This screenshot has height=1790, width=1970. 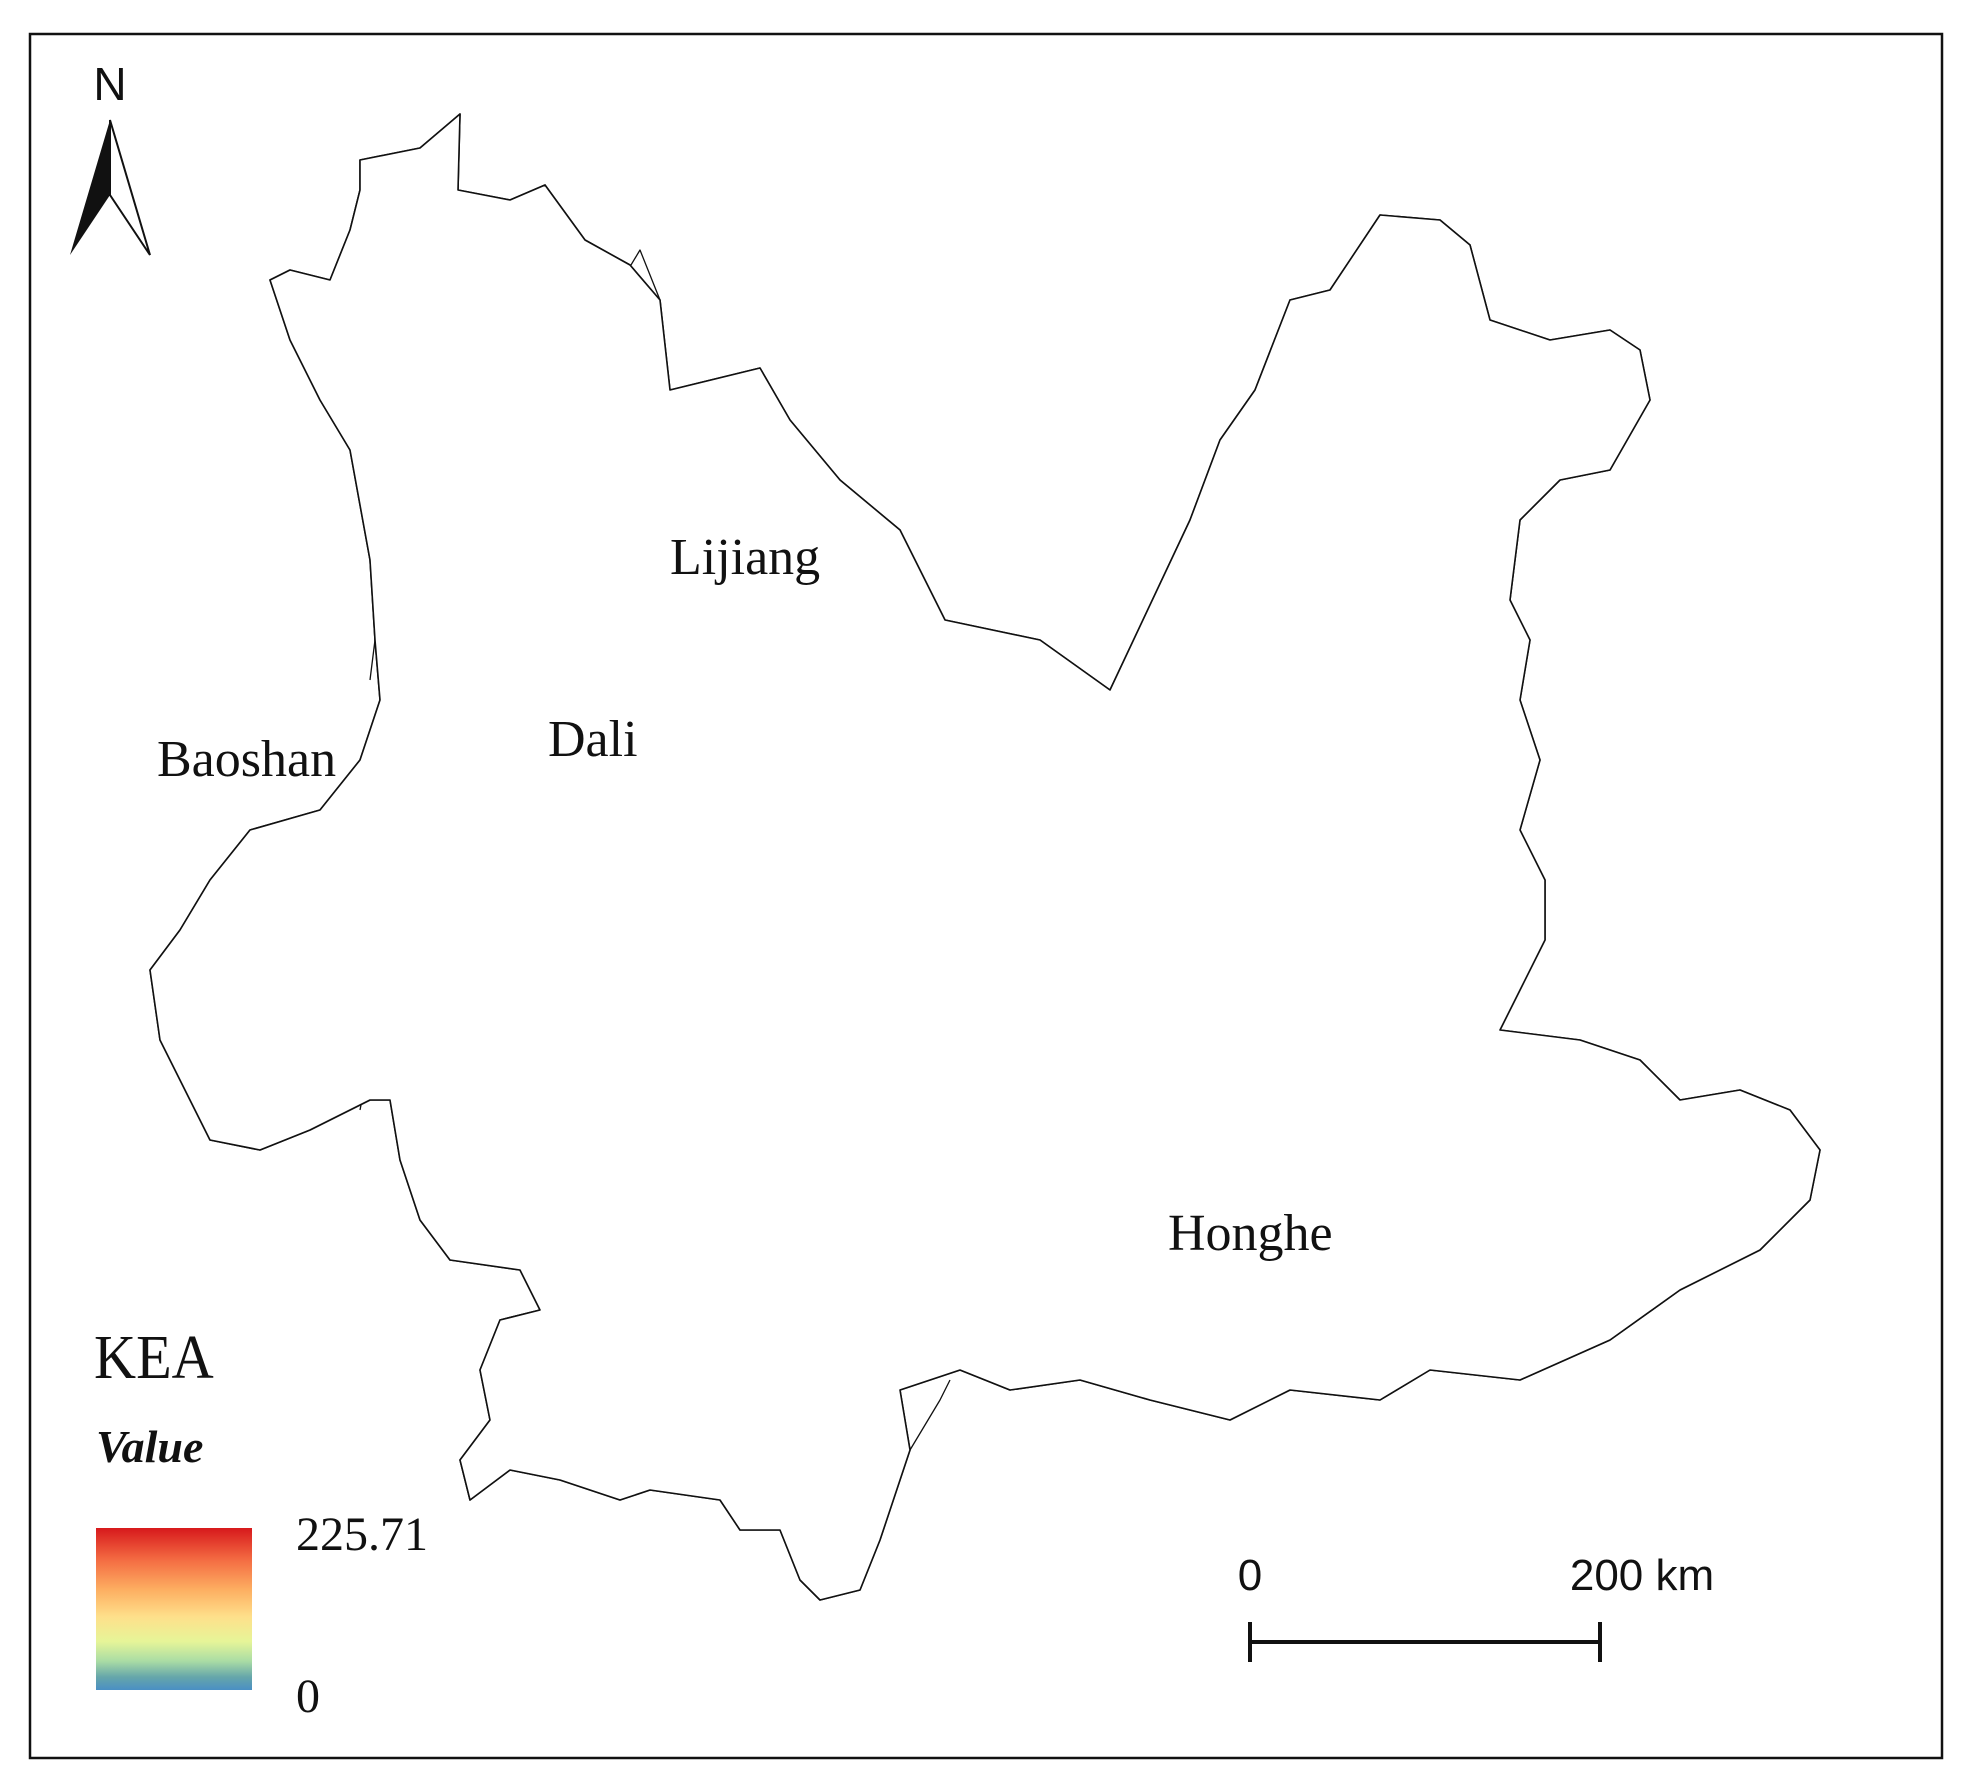 What do you see at coordinates (246, 759) in the screenshot?
I see `label-baoshan: Baoshan` at bounding box center [246, 759].